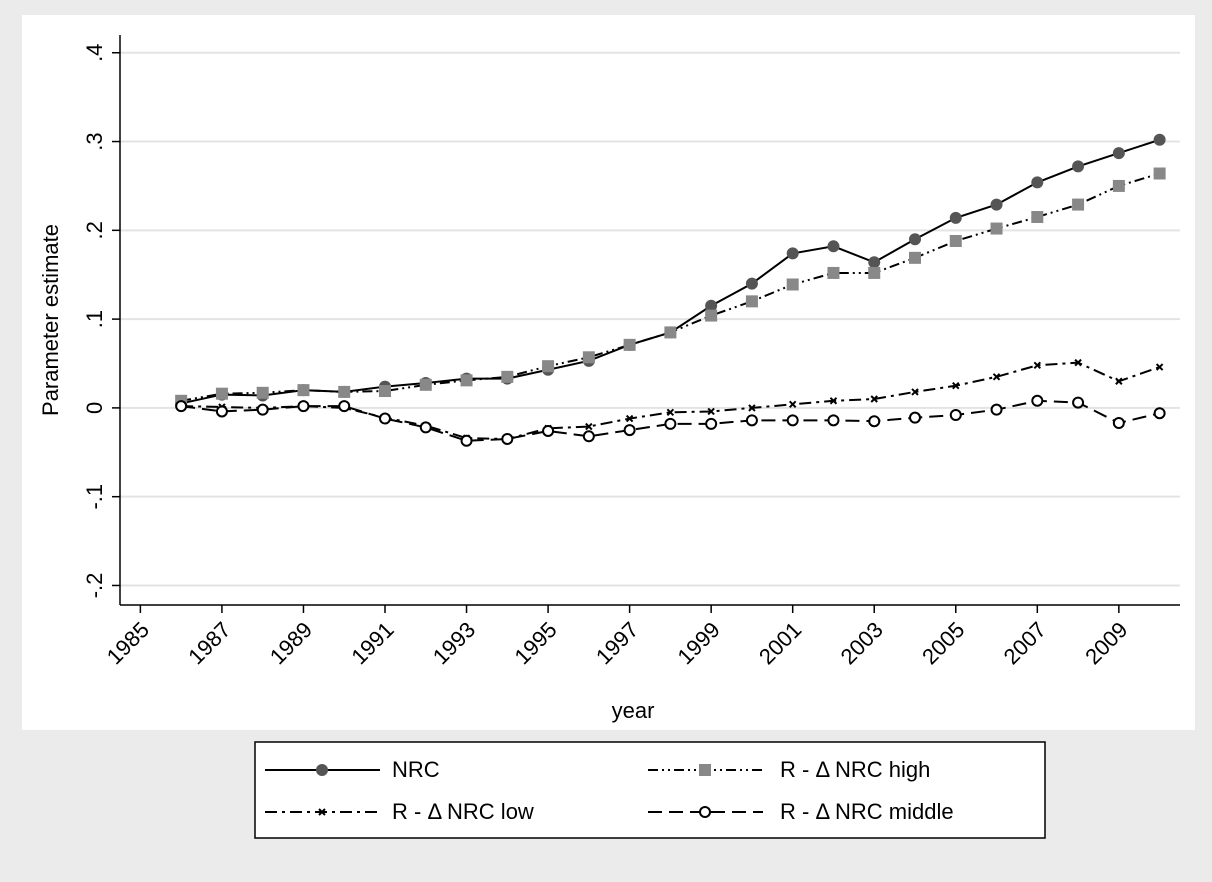 Image resolution: width=1212 pixels, height=882 pixels. Describe the element at coordinates (94, 497) in the screenshot. I see `y-tick-label: -.1` at that location.